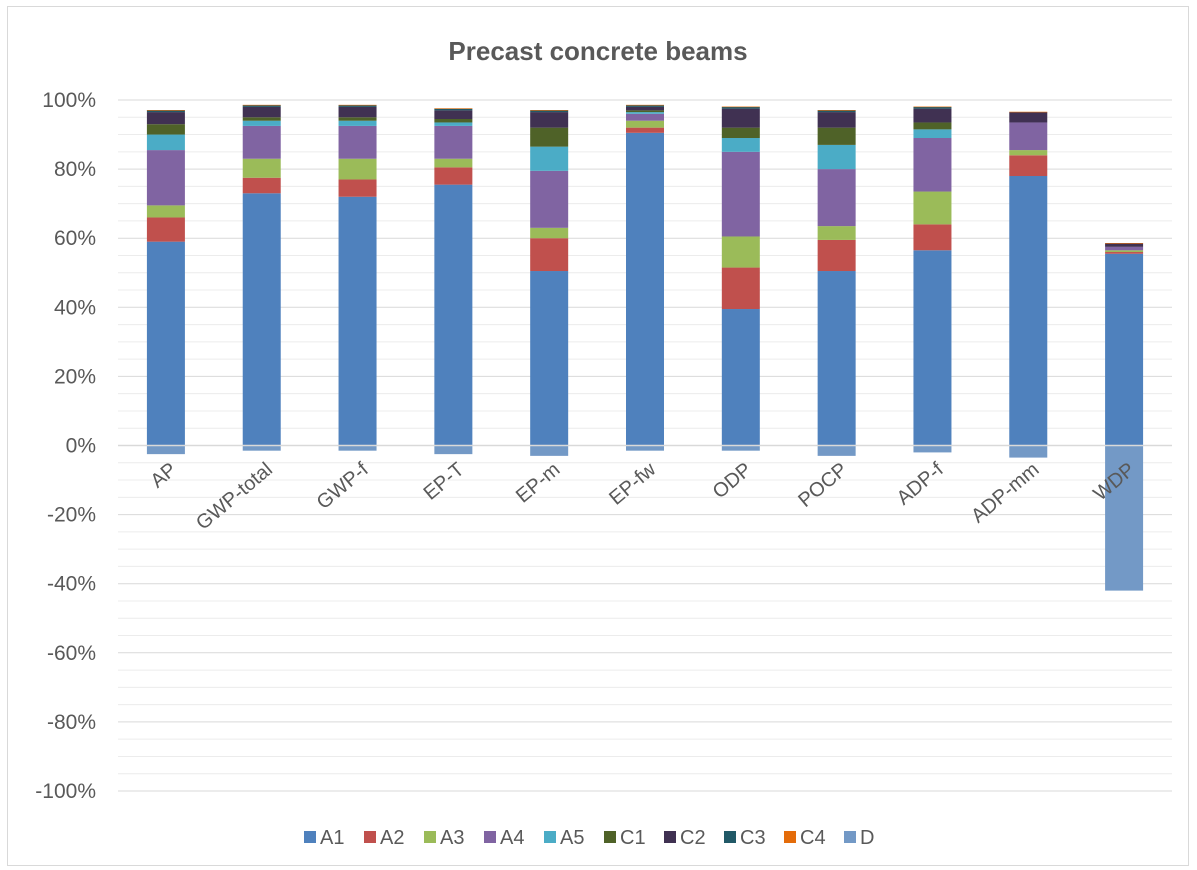 The image size is (1197, 870). Describe the element at coordinates (597, 51) in the screenshot. I see `chart-title: Precast concrete beams` at that location.